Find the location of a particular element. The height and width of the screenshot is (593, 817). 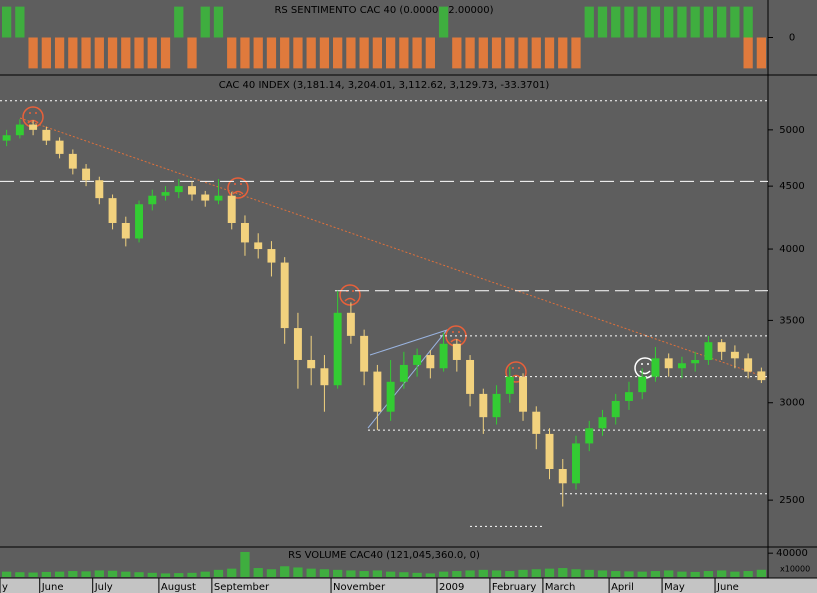

volume-unit: x10000 is located at coordinates (795, 569).